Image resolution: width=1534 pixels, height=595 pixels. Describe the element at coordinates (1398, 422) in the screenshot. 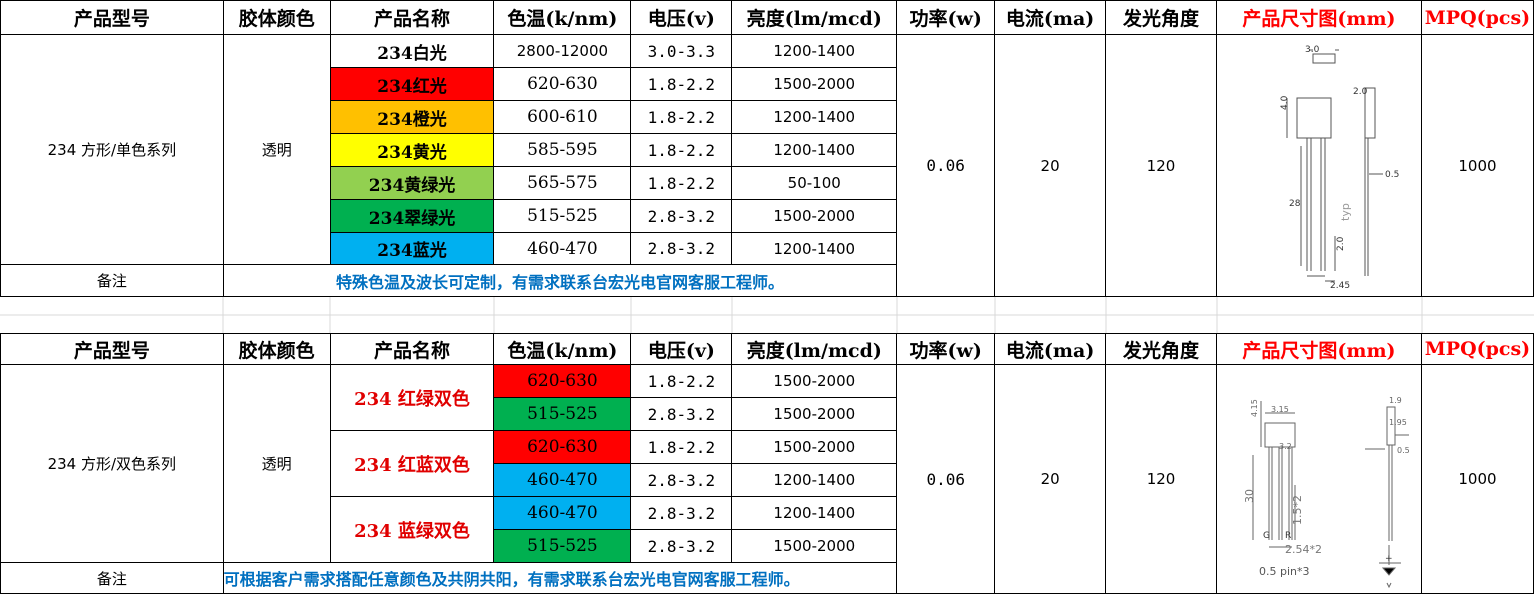

I see `dim-side2-label: 1.95` at that location.